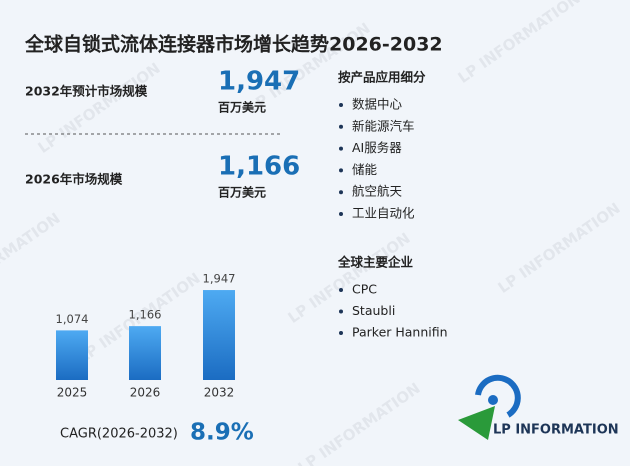 The image size is (630, 466). Describe the element at coordinates (383, 213) in the screenshot. I see `list-item: 工业自动化` at that location.